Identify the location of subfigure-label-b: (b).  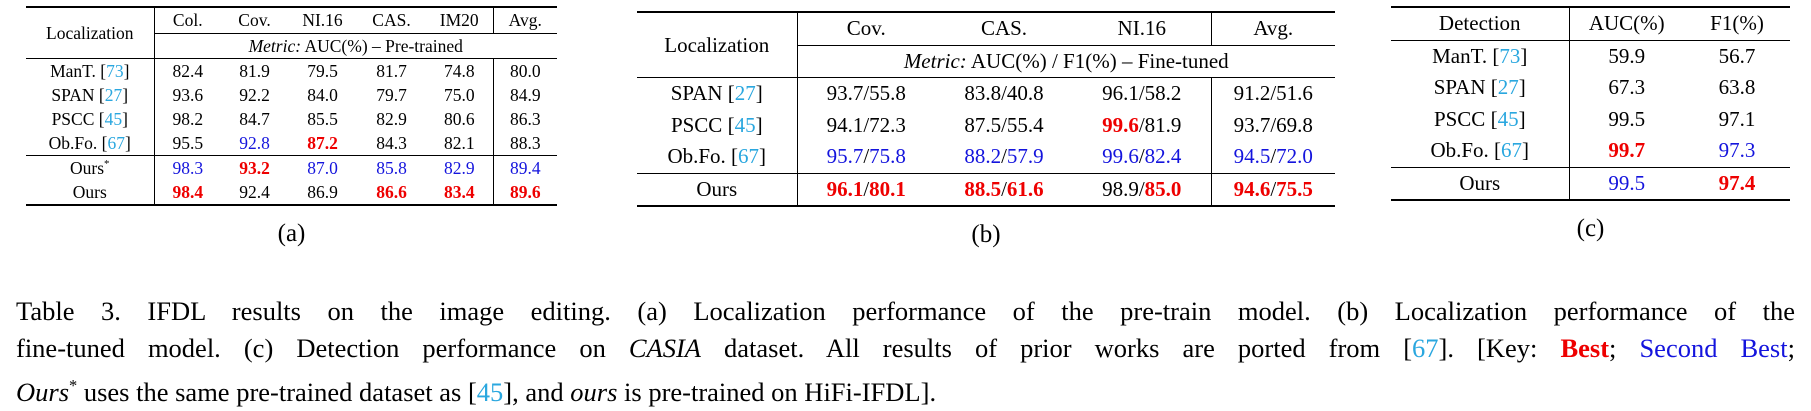
(986, 234).